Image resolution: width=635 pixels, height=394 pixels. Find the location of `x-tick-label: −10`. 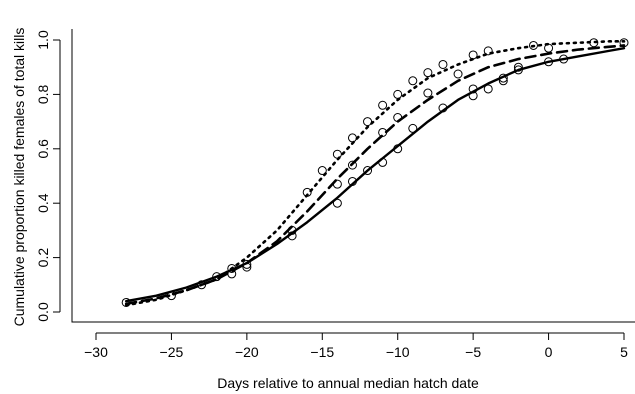

x-tick-label: −10 is located at coordinates (398, 352).